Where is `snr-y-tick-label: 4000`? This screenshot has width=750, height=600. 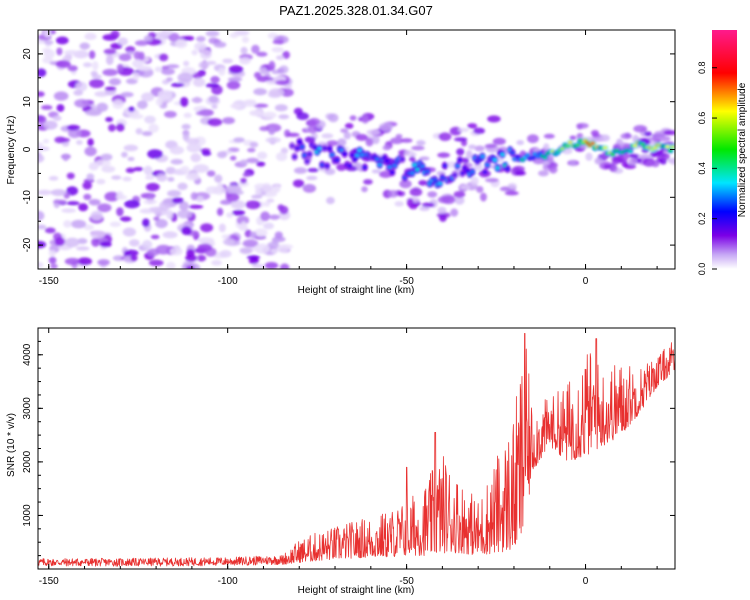
snr-y-tick-label: 4000 is located at coordinates (27, 354).